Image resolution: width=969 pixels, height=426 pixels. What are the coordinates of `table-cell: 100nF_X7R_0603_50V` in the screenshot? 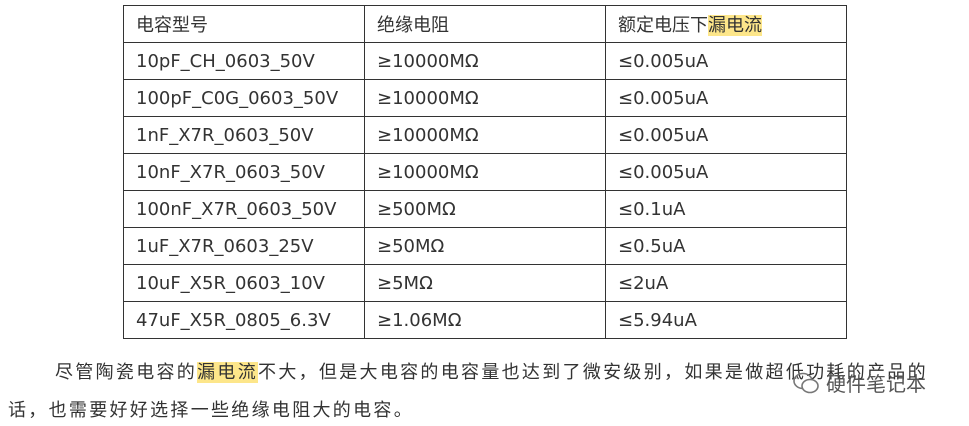 It's located at (244, 209).